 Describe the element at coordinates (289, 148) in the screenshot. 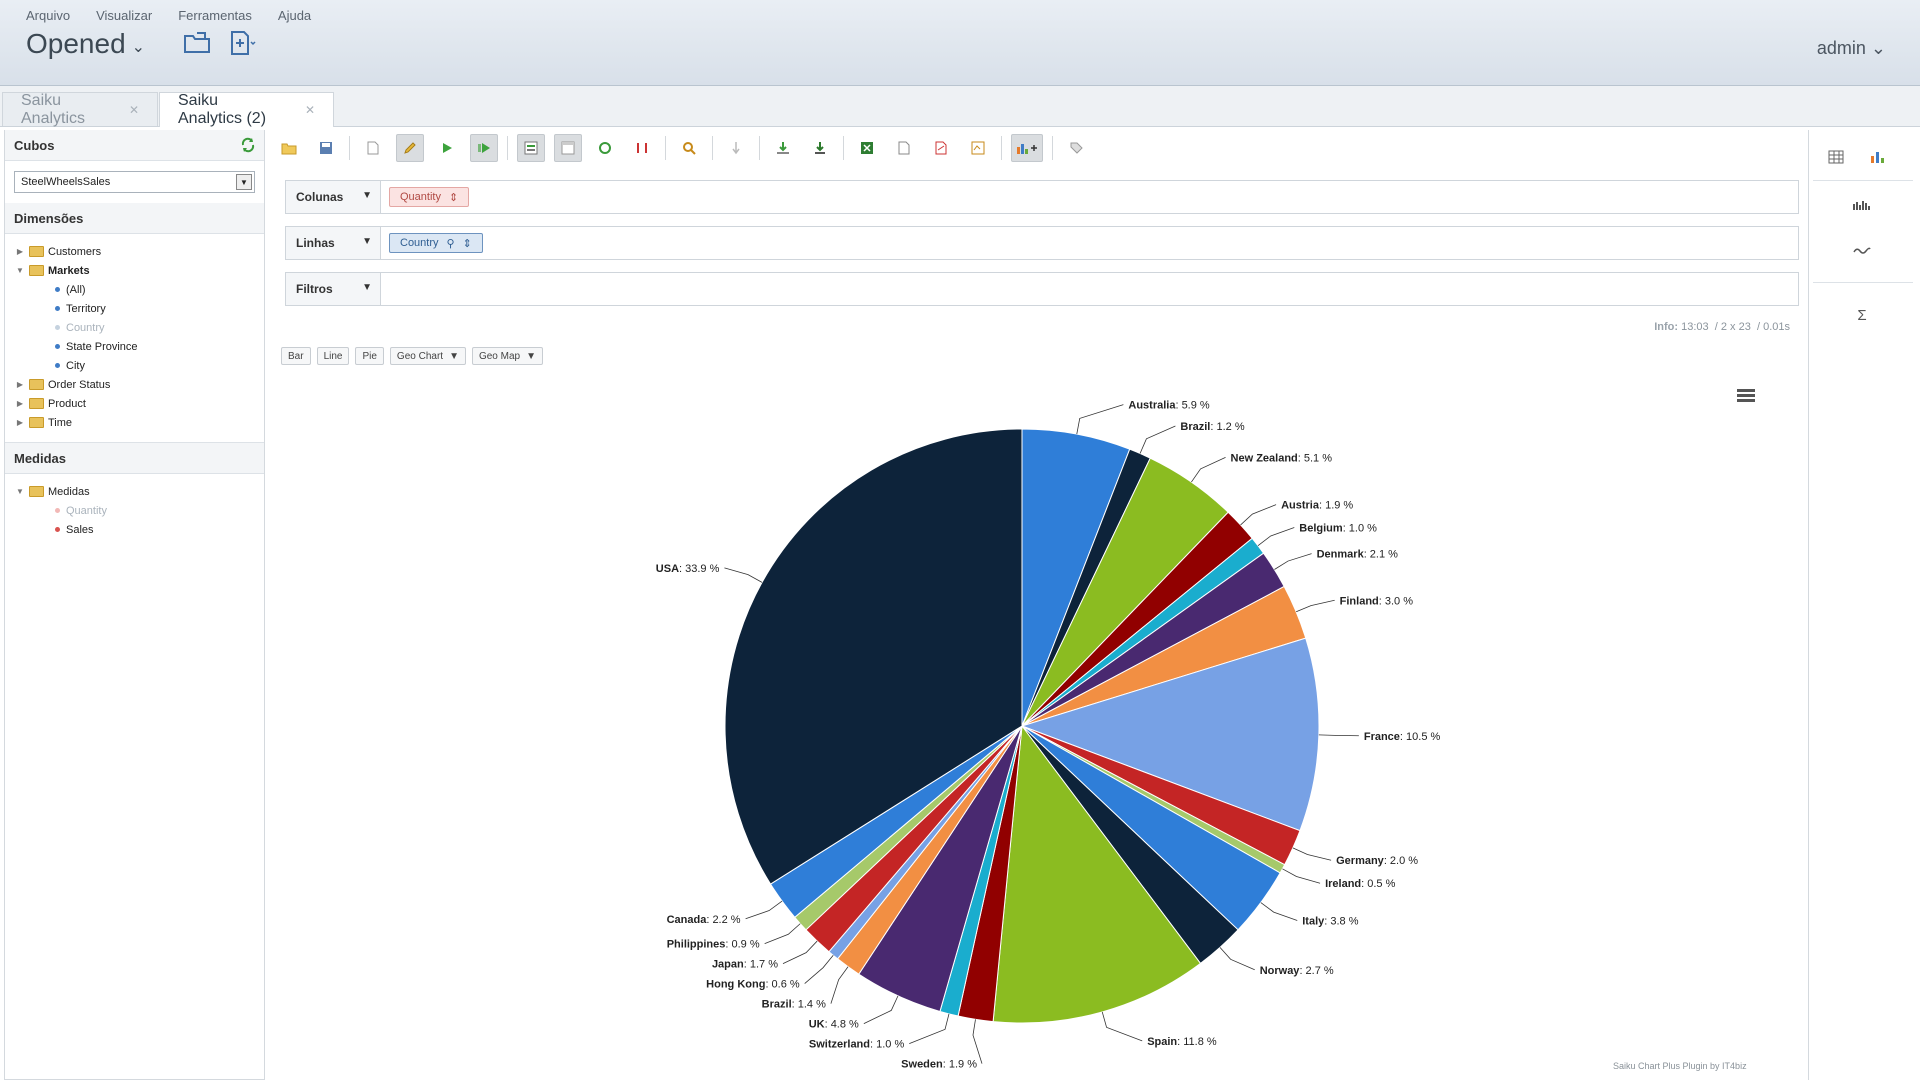

I see `open-query-icon` at that location.